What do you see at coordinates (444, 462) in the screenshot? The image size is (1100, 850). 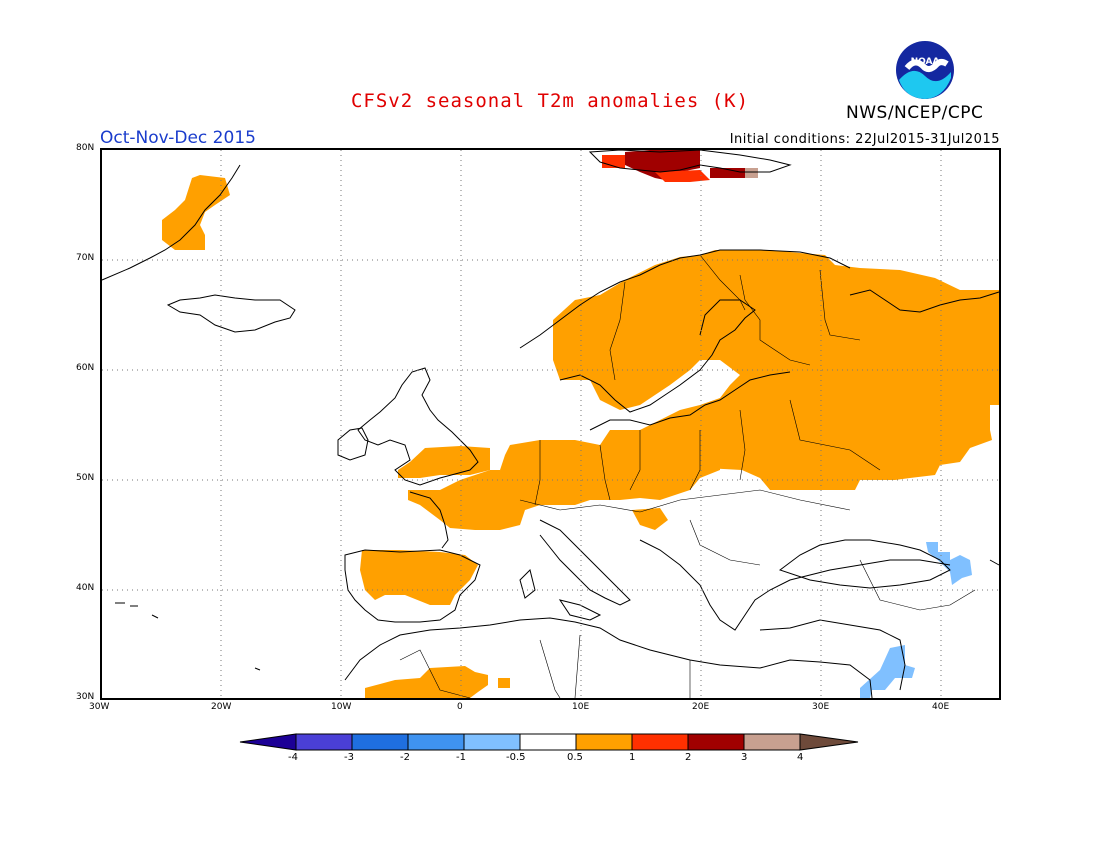 I see `anomaly-region-uk-south` at bounding box center [444, 462].